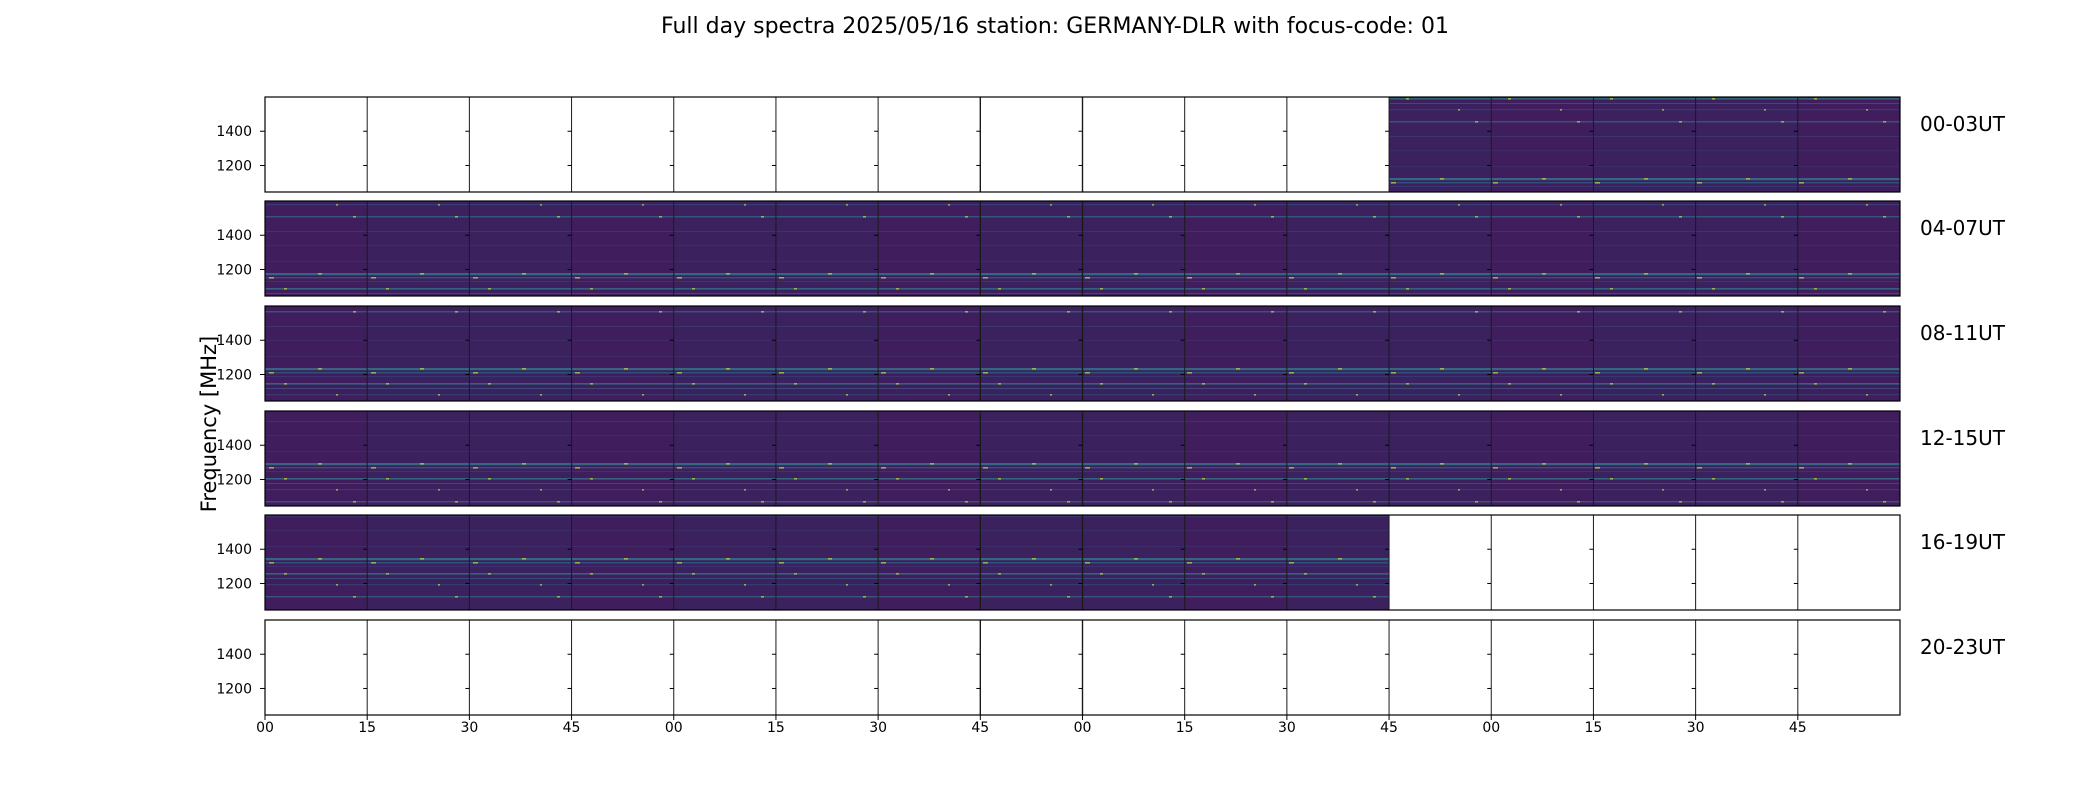 Image resolution: width=2100 pixels, height=804 pixels. I want to click on row-label: 12-15UT, so click(1963, 438).